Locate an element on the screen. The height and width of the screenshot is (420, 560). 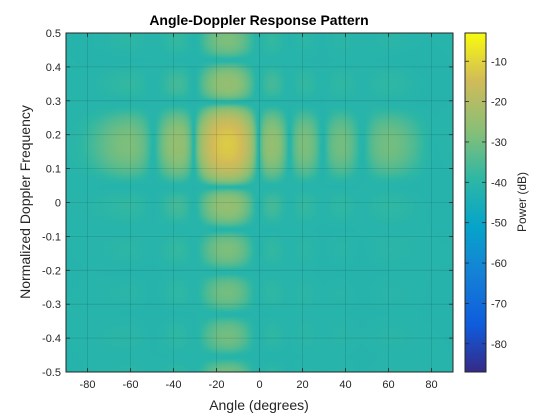
y-tick-label: -0.4 is located at coordinates (51, 339).